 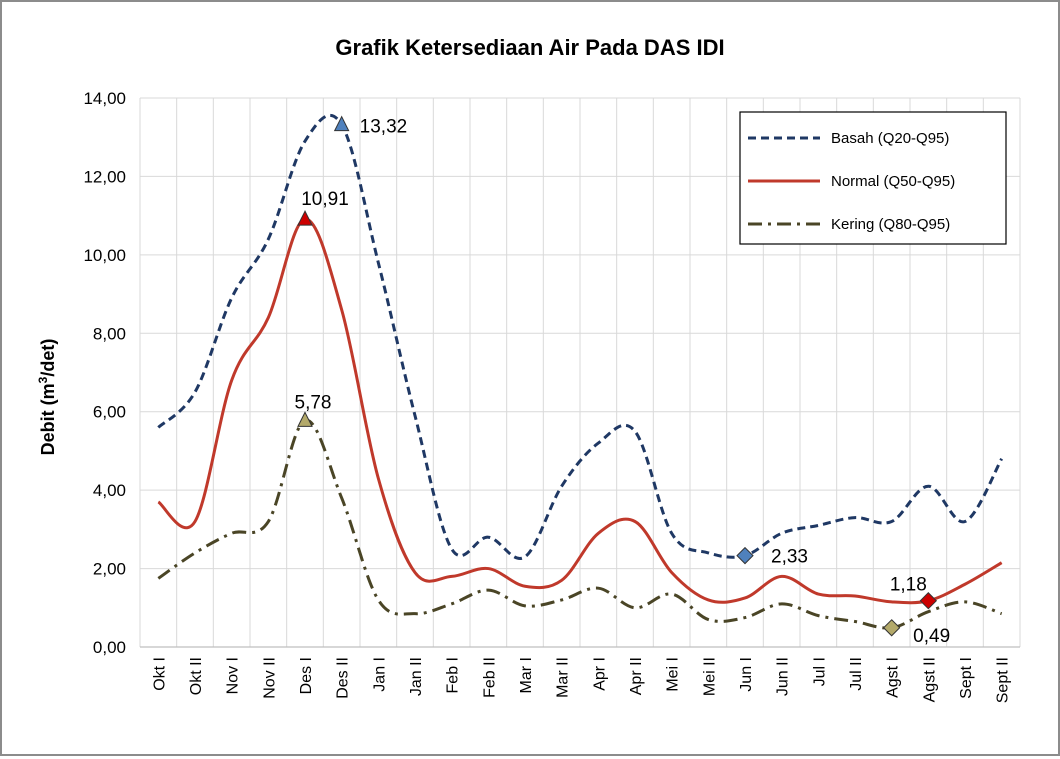 I want to click on legend-label: Kering (Q80-Q95), so click(x=890, y=224).